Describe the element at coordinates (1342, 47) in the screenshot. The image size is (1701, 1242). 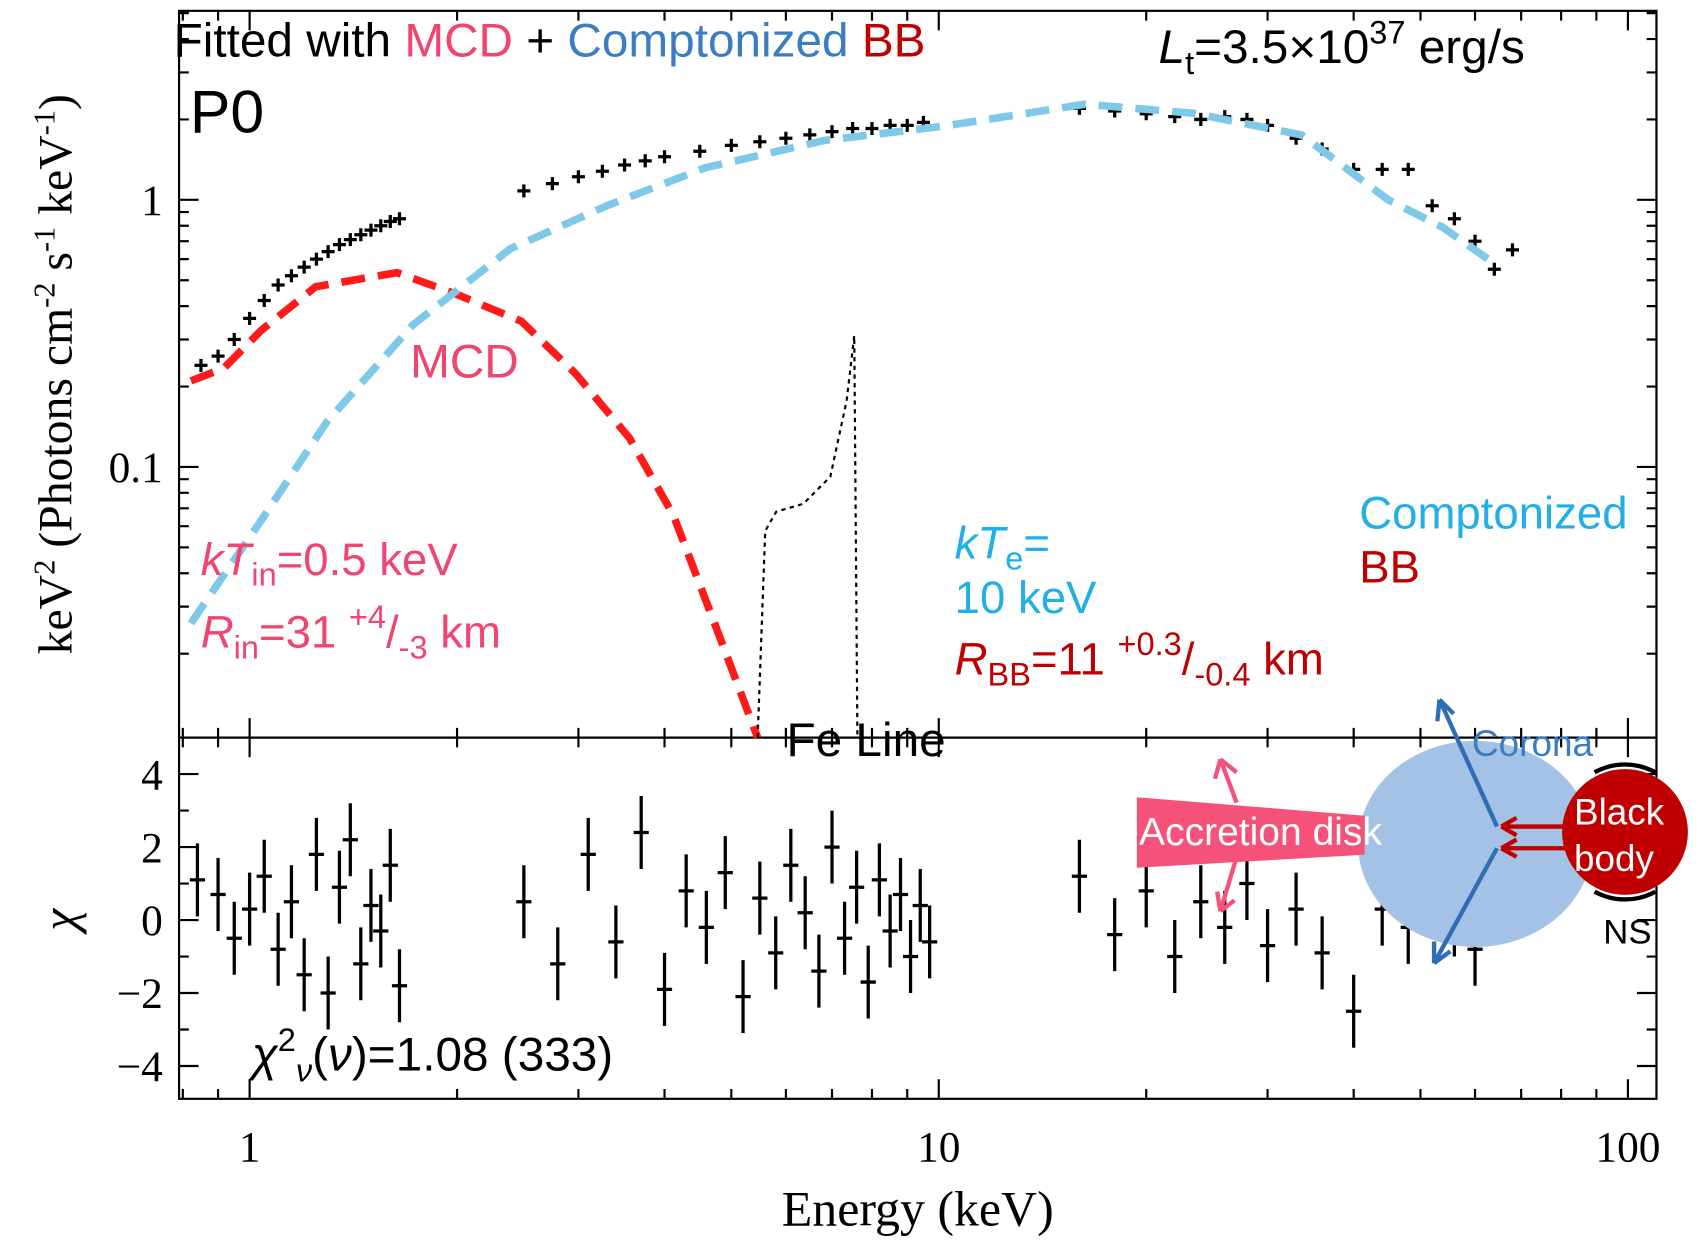
I see `luminosity: Lt=3.5×1037 erg/s` at that location.